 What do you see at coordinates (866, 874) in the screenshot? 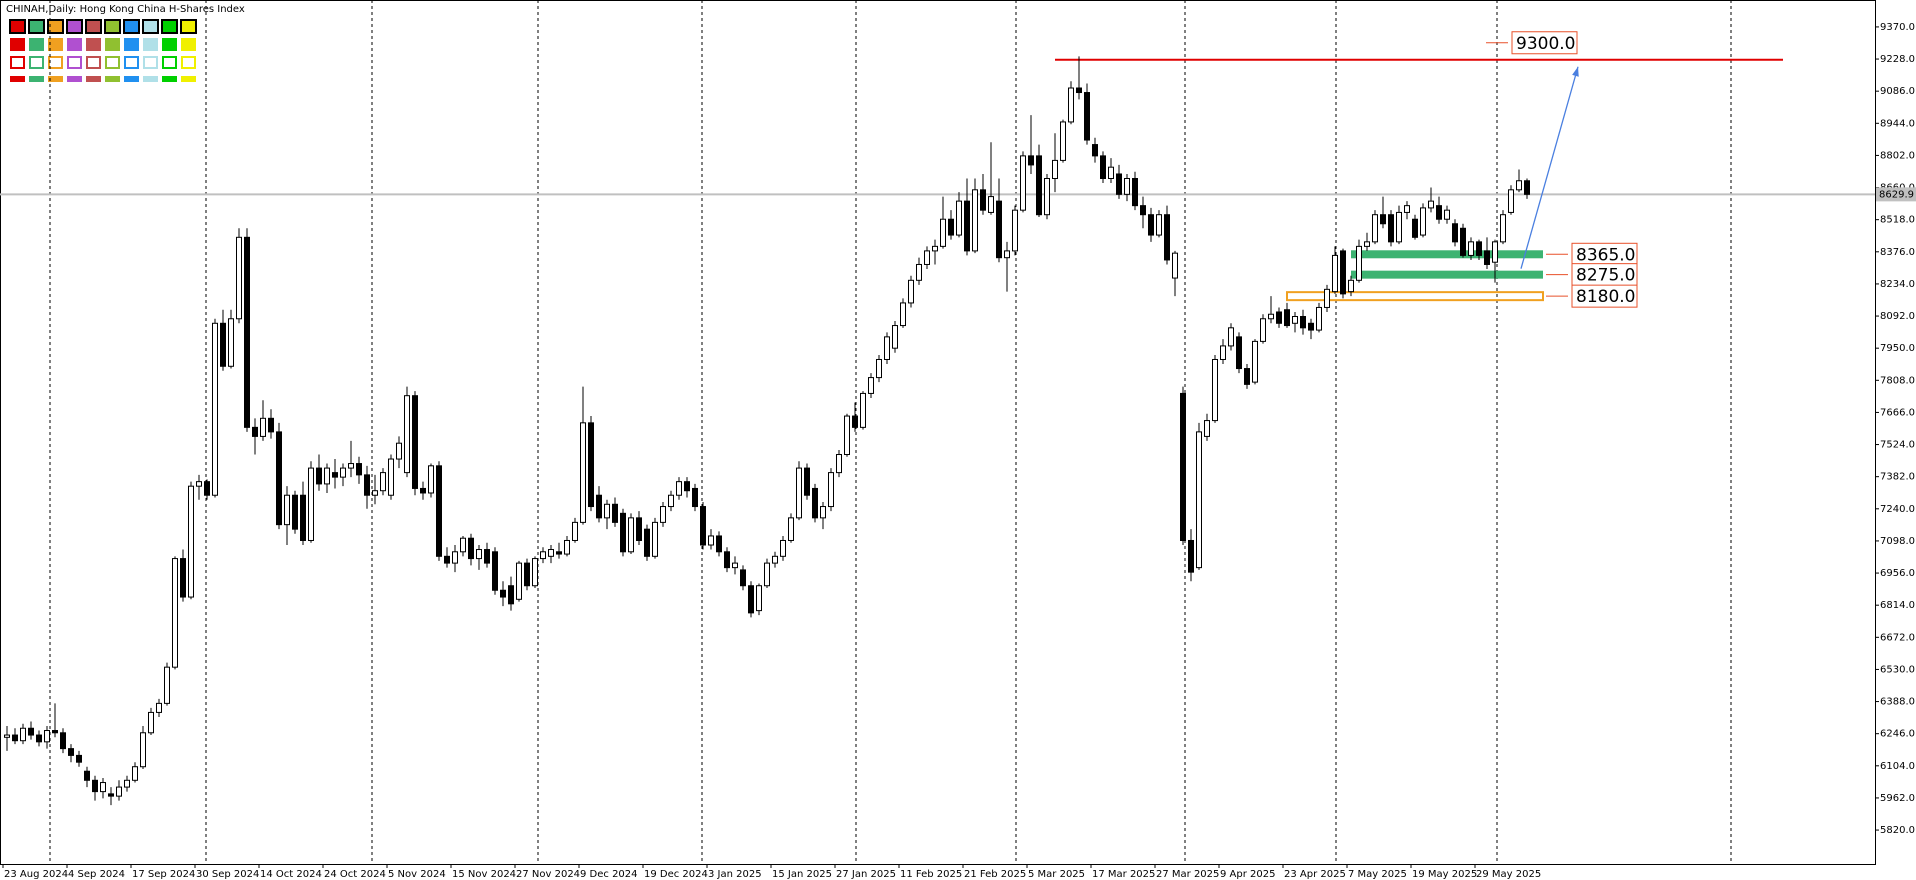
I see `x-tick-label: 27 Jan 2025` at bounding box center [866, 874].